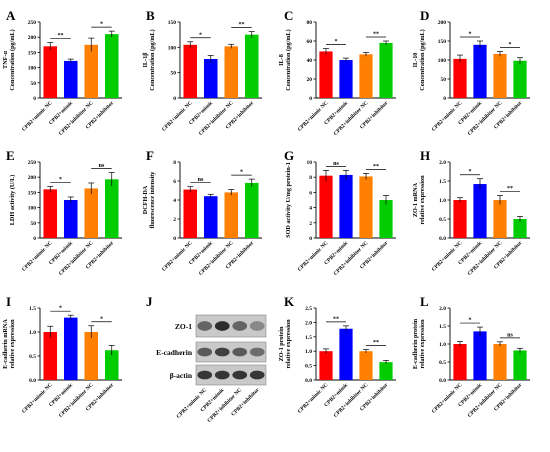 The width and height of the screenshot is (550, 452). Describe the element at coordinates (5, 60) in the screenshot. I see `y-axis-label: TNF-α` at that location.